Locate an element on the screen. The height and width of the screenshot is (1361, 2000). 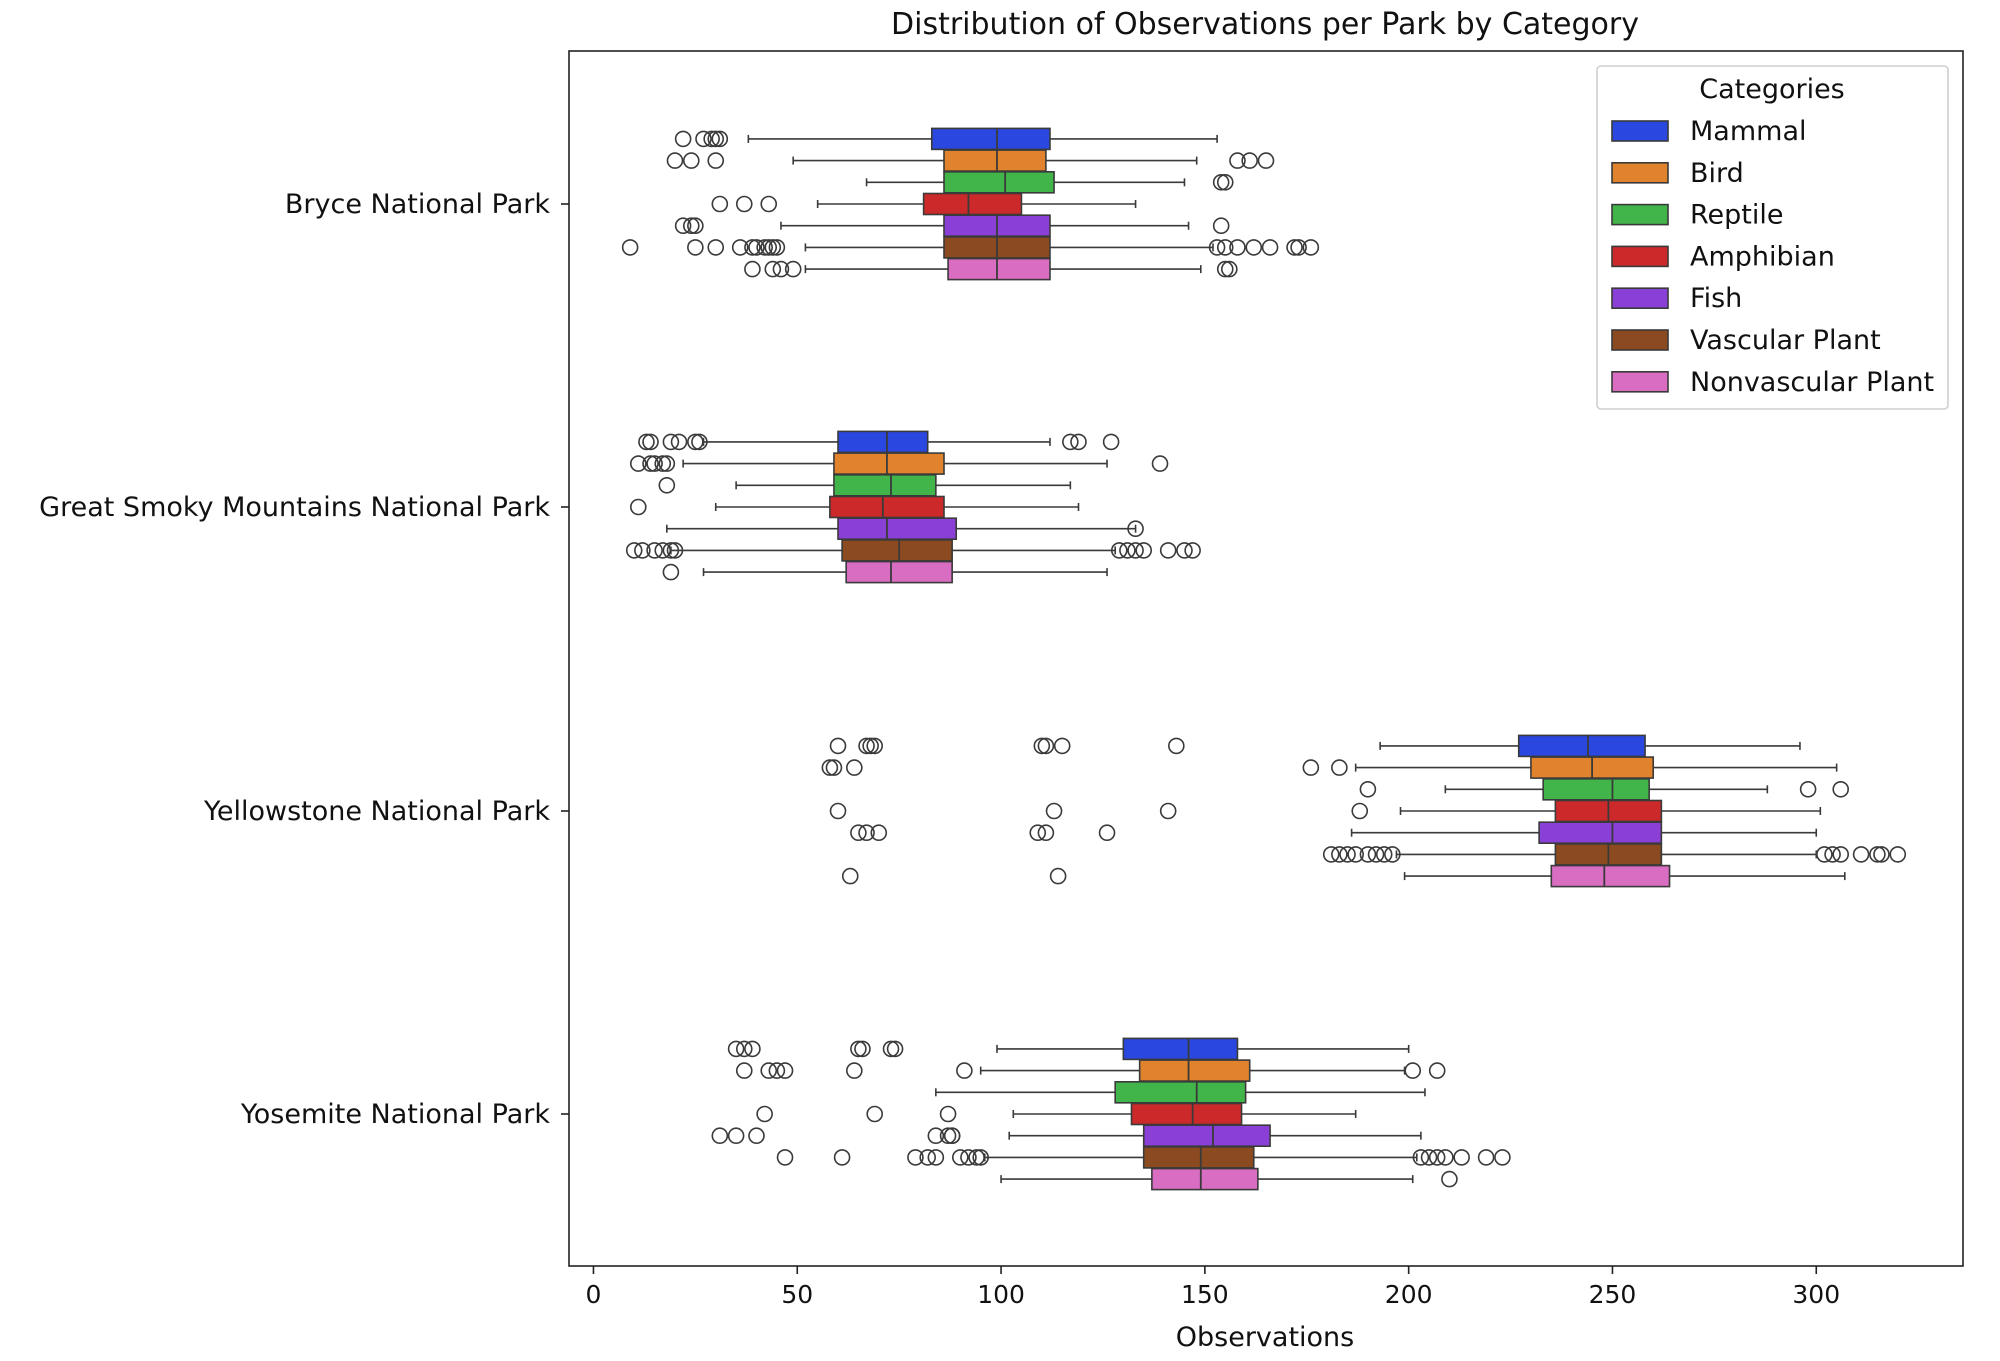
x-tick-label: 0 is located at coordinates (594, 1294).